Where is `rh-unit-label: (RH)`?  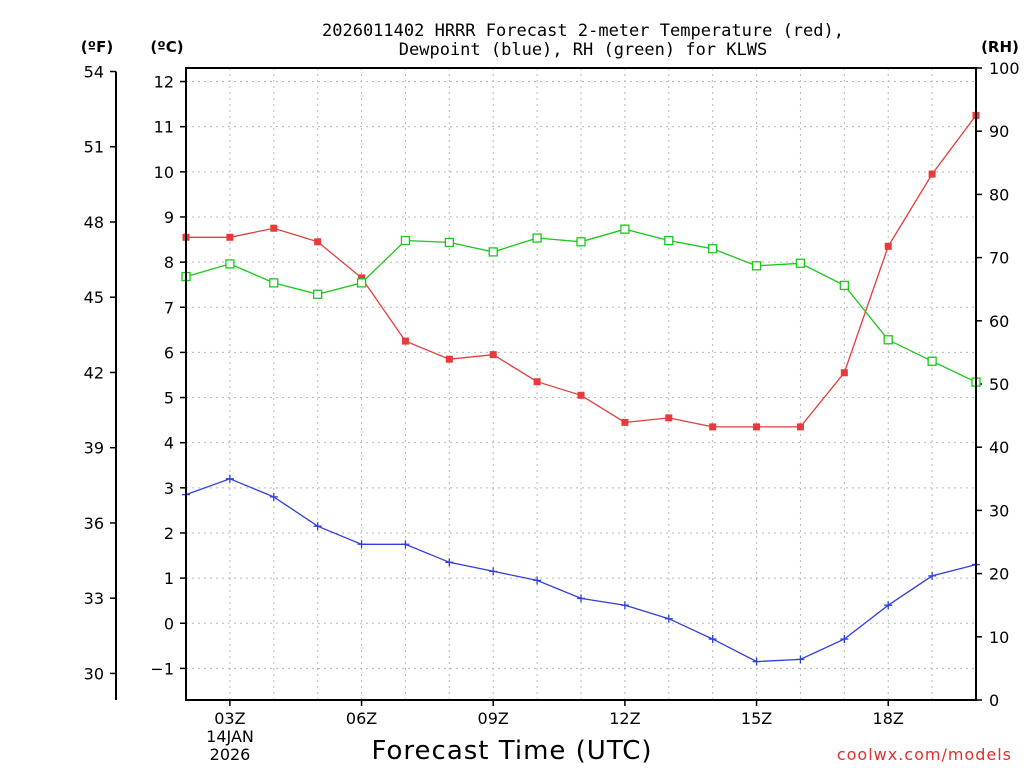
rh-unit-label: (RH) is located at coordinates (1000, 47).